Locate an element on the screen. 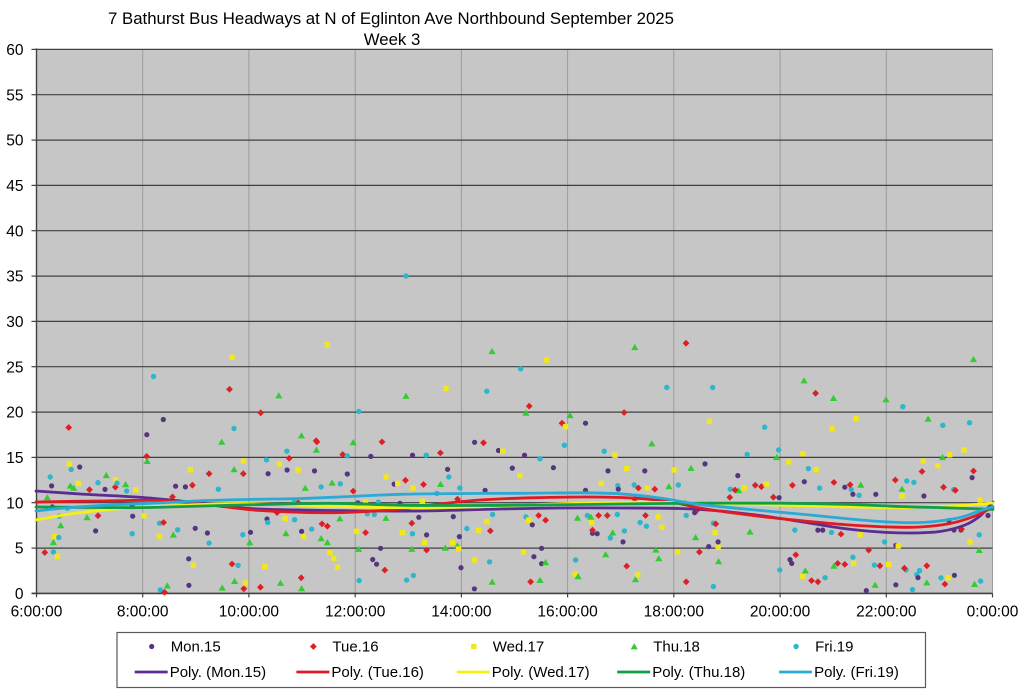 The height and width of the screenshot is (699, 1024). svg-text: 60 is located at coordinates (15, 50).